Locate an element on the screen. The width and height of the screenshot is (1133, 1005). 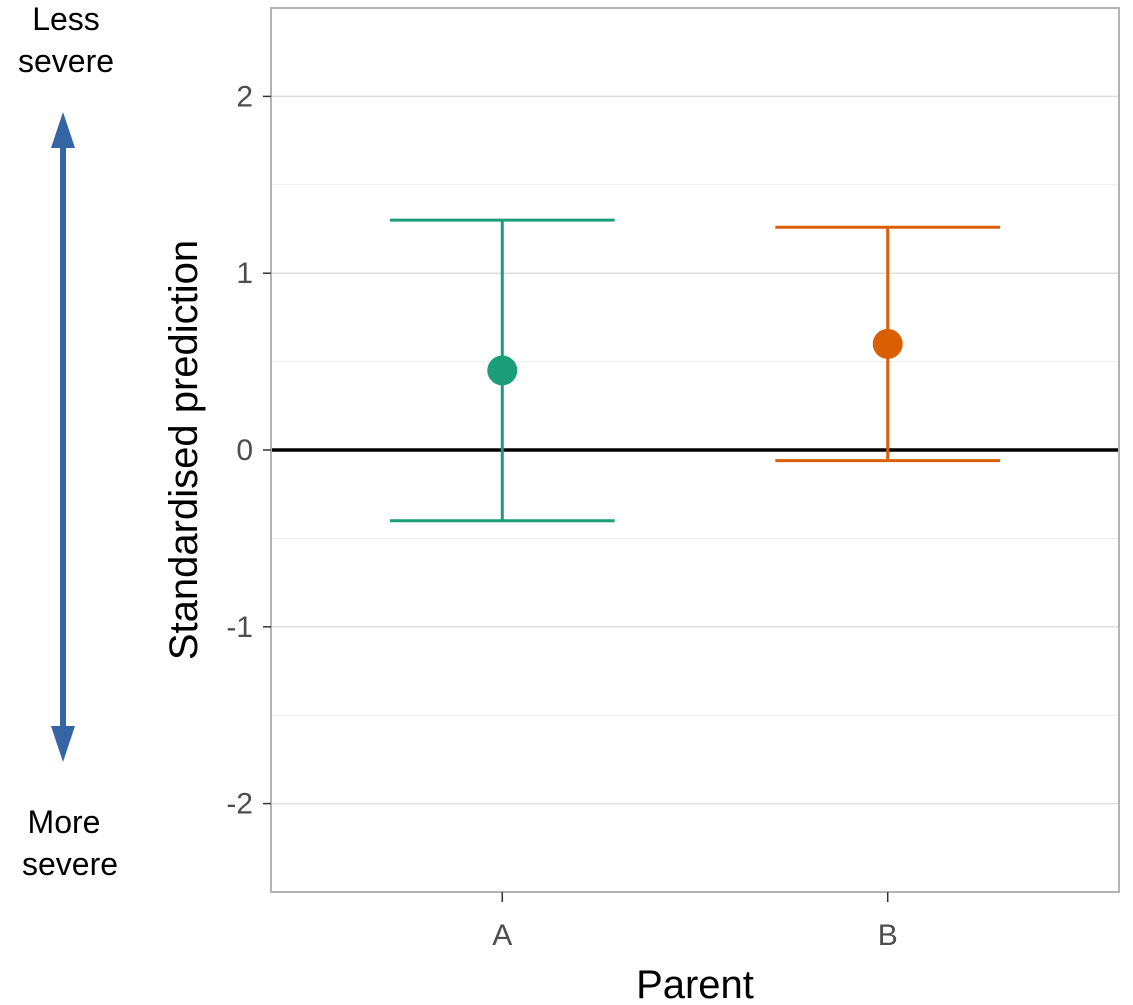
y-tick-label: -1 is located at coordinates (239, 627).